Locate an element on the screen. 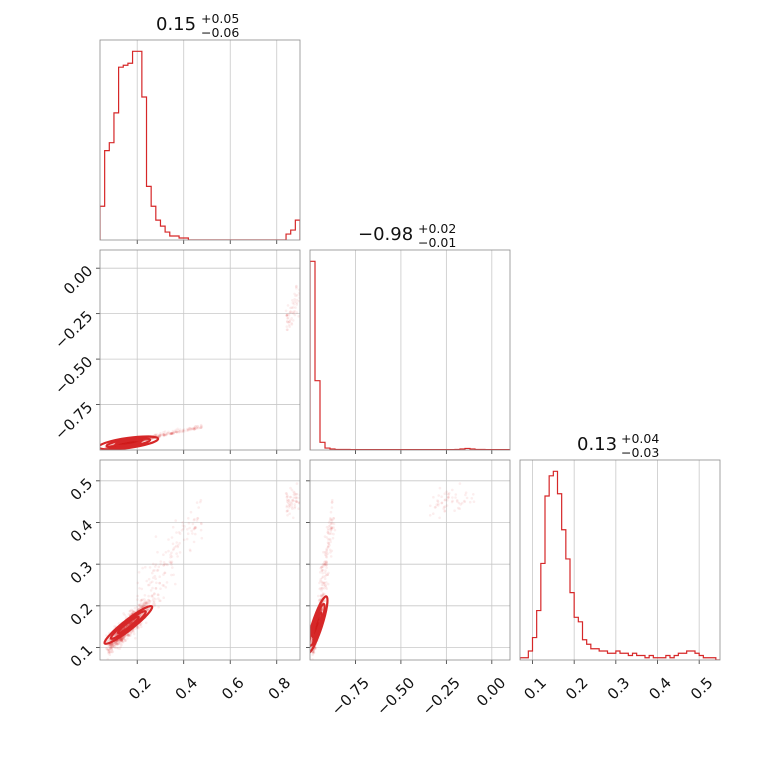 Image resolution: width=760 pixels, height=760 pixels. panel-frame is located at coordinates (620, 560).